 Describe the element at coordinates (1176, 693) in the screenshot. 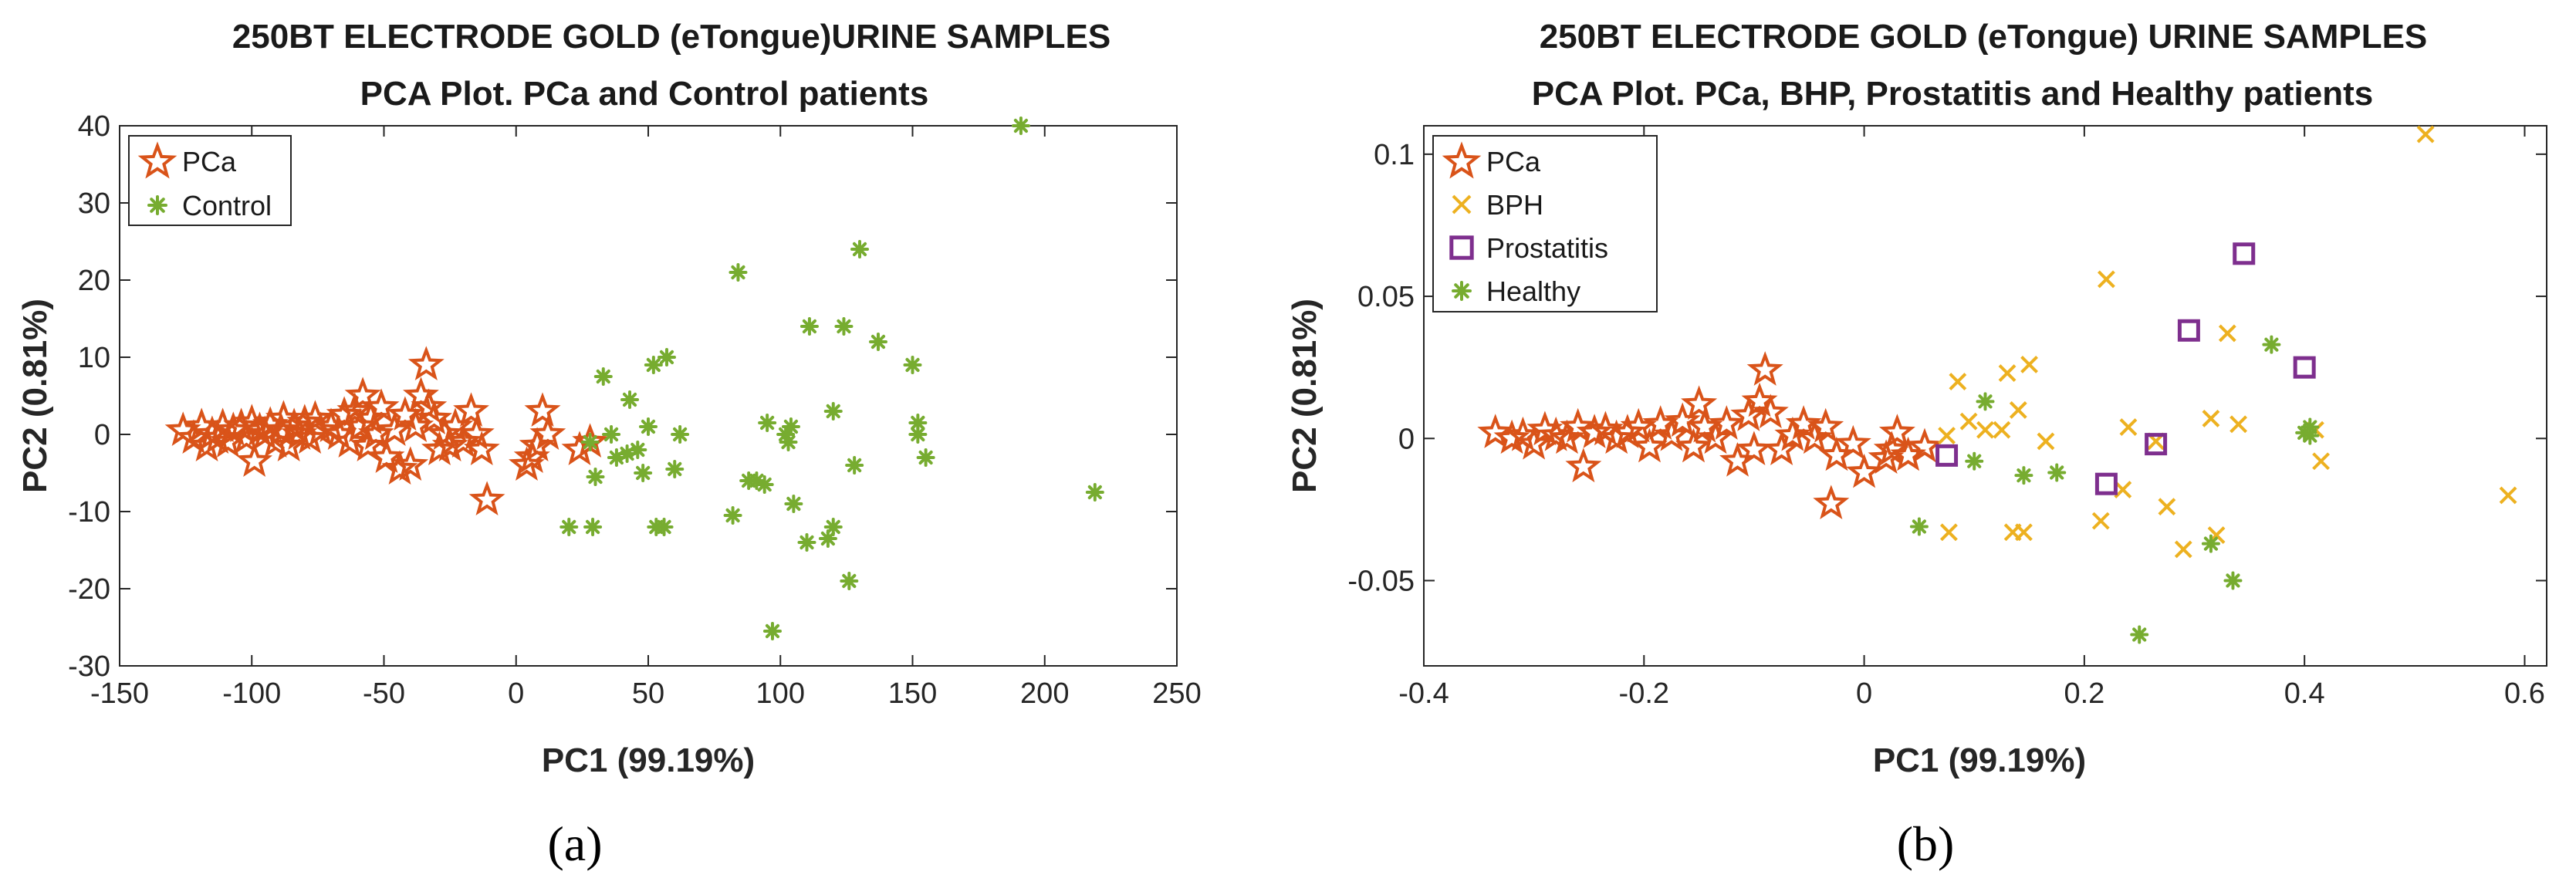

I see `chart-a-xtick-label: 250` at that location.